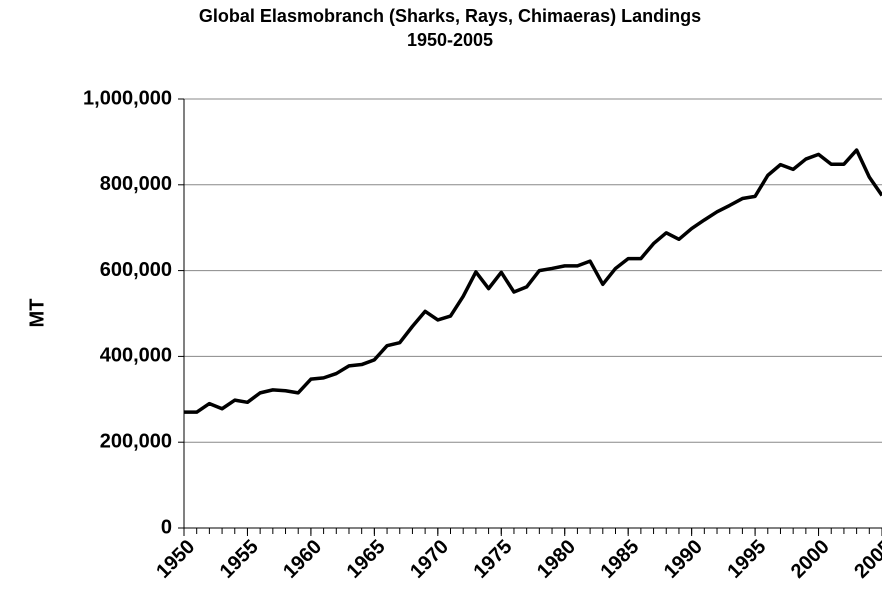  I want to click on y-tick-label: 200,000, so click(136, 441).